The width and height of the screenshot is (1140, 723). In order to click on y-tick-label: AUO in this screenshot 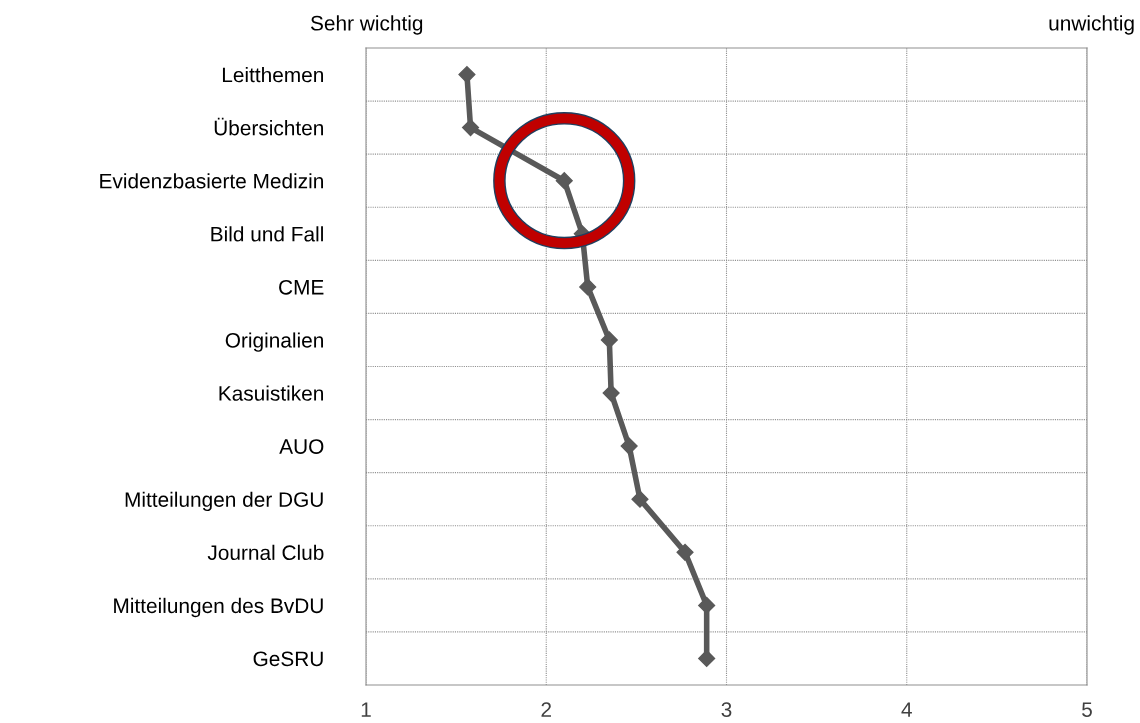, I will do `click(301, 446)`.